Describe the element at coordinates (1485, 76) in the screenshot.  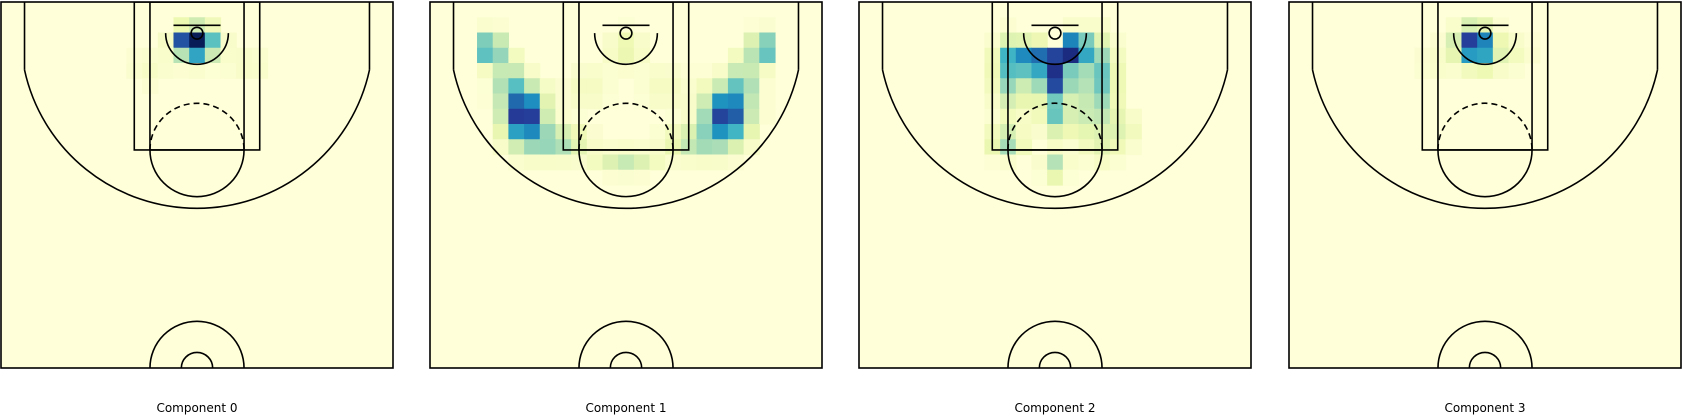
I see `inner-key` at that location.